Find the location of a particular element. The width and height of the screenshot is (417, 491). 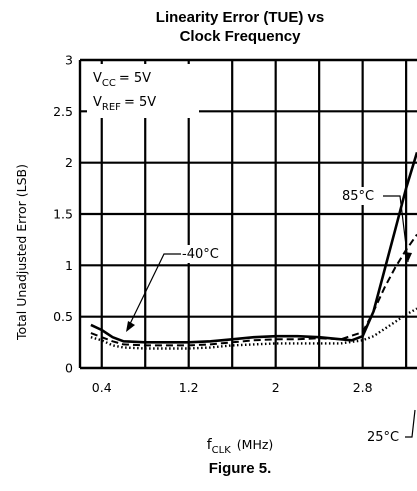

x-tick-label: 1.2 is located at coordinates (189, 387).